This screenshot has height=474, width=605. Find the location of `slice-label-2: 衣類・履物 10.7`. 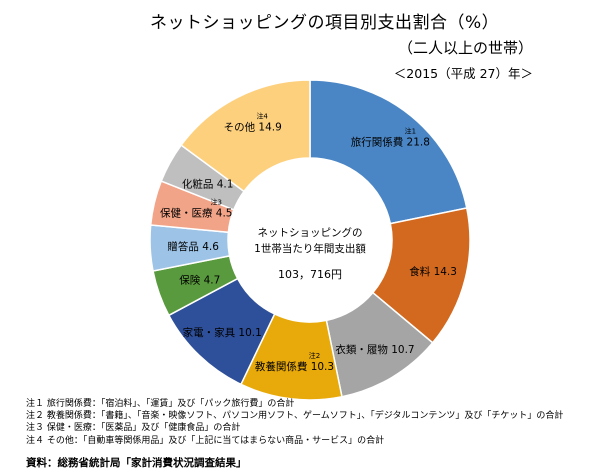

slice-label-2: 衣類・履物 10.7 is located at coordinates (374, 349).